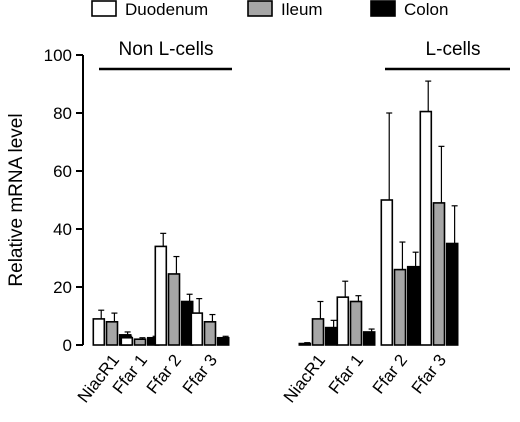 The width and height of the screenshot is (520, 422). What do you see at coordinates (64, 200) in the screenshot?
I see `y-axis: 0 20 40 60 80 100` at bounding box center [64, 200].